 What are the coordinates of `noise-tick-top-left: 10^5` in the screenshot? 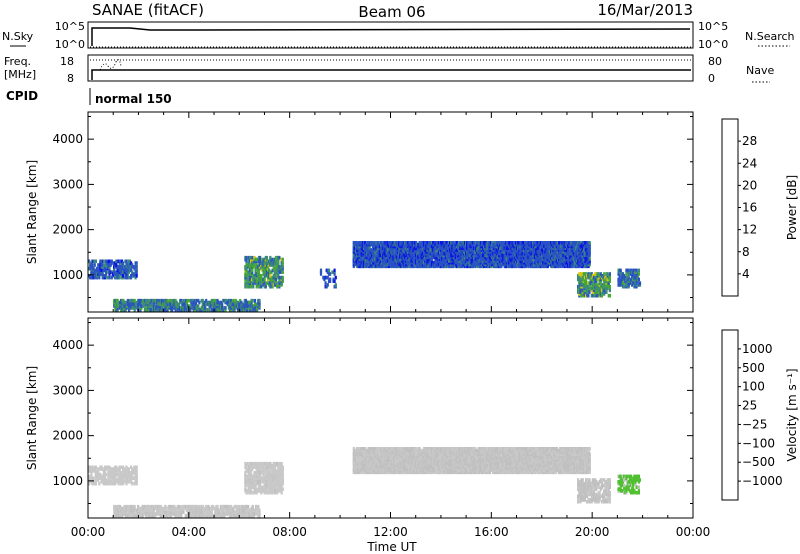 It's located at (70, 26).